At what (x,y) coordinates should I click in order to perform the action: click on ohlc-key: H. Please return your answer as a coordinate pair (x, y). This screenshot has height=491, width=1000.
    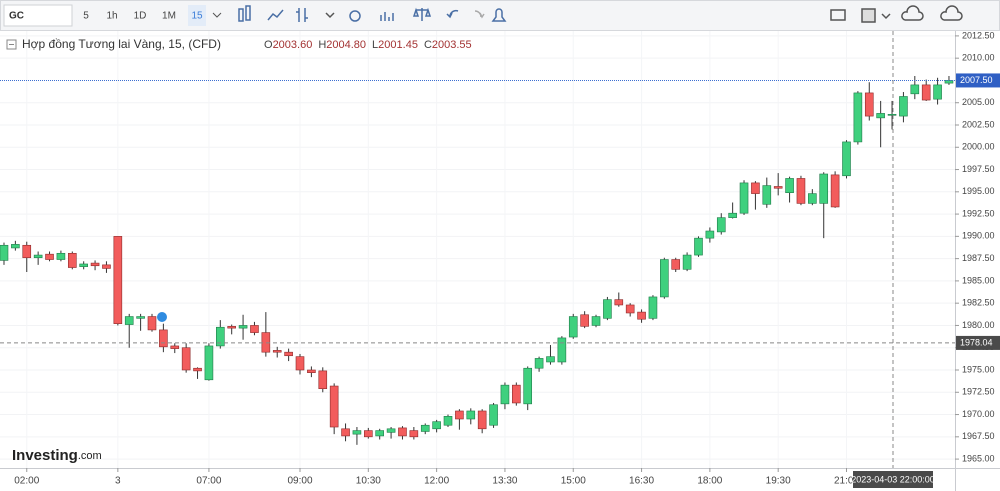
    Looking at the image, I should click on (322, 45).